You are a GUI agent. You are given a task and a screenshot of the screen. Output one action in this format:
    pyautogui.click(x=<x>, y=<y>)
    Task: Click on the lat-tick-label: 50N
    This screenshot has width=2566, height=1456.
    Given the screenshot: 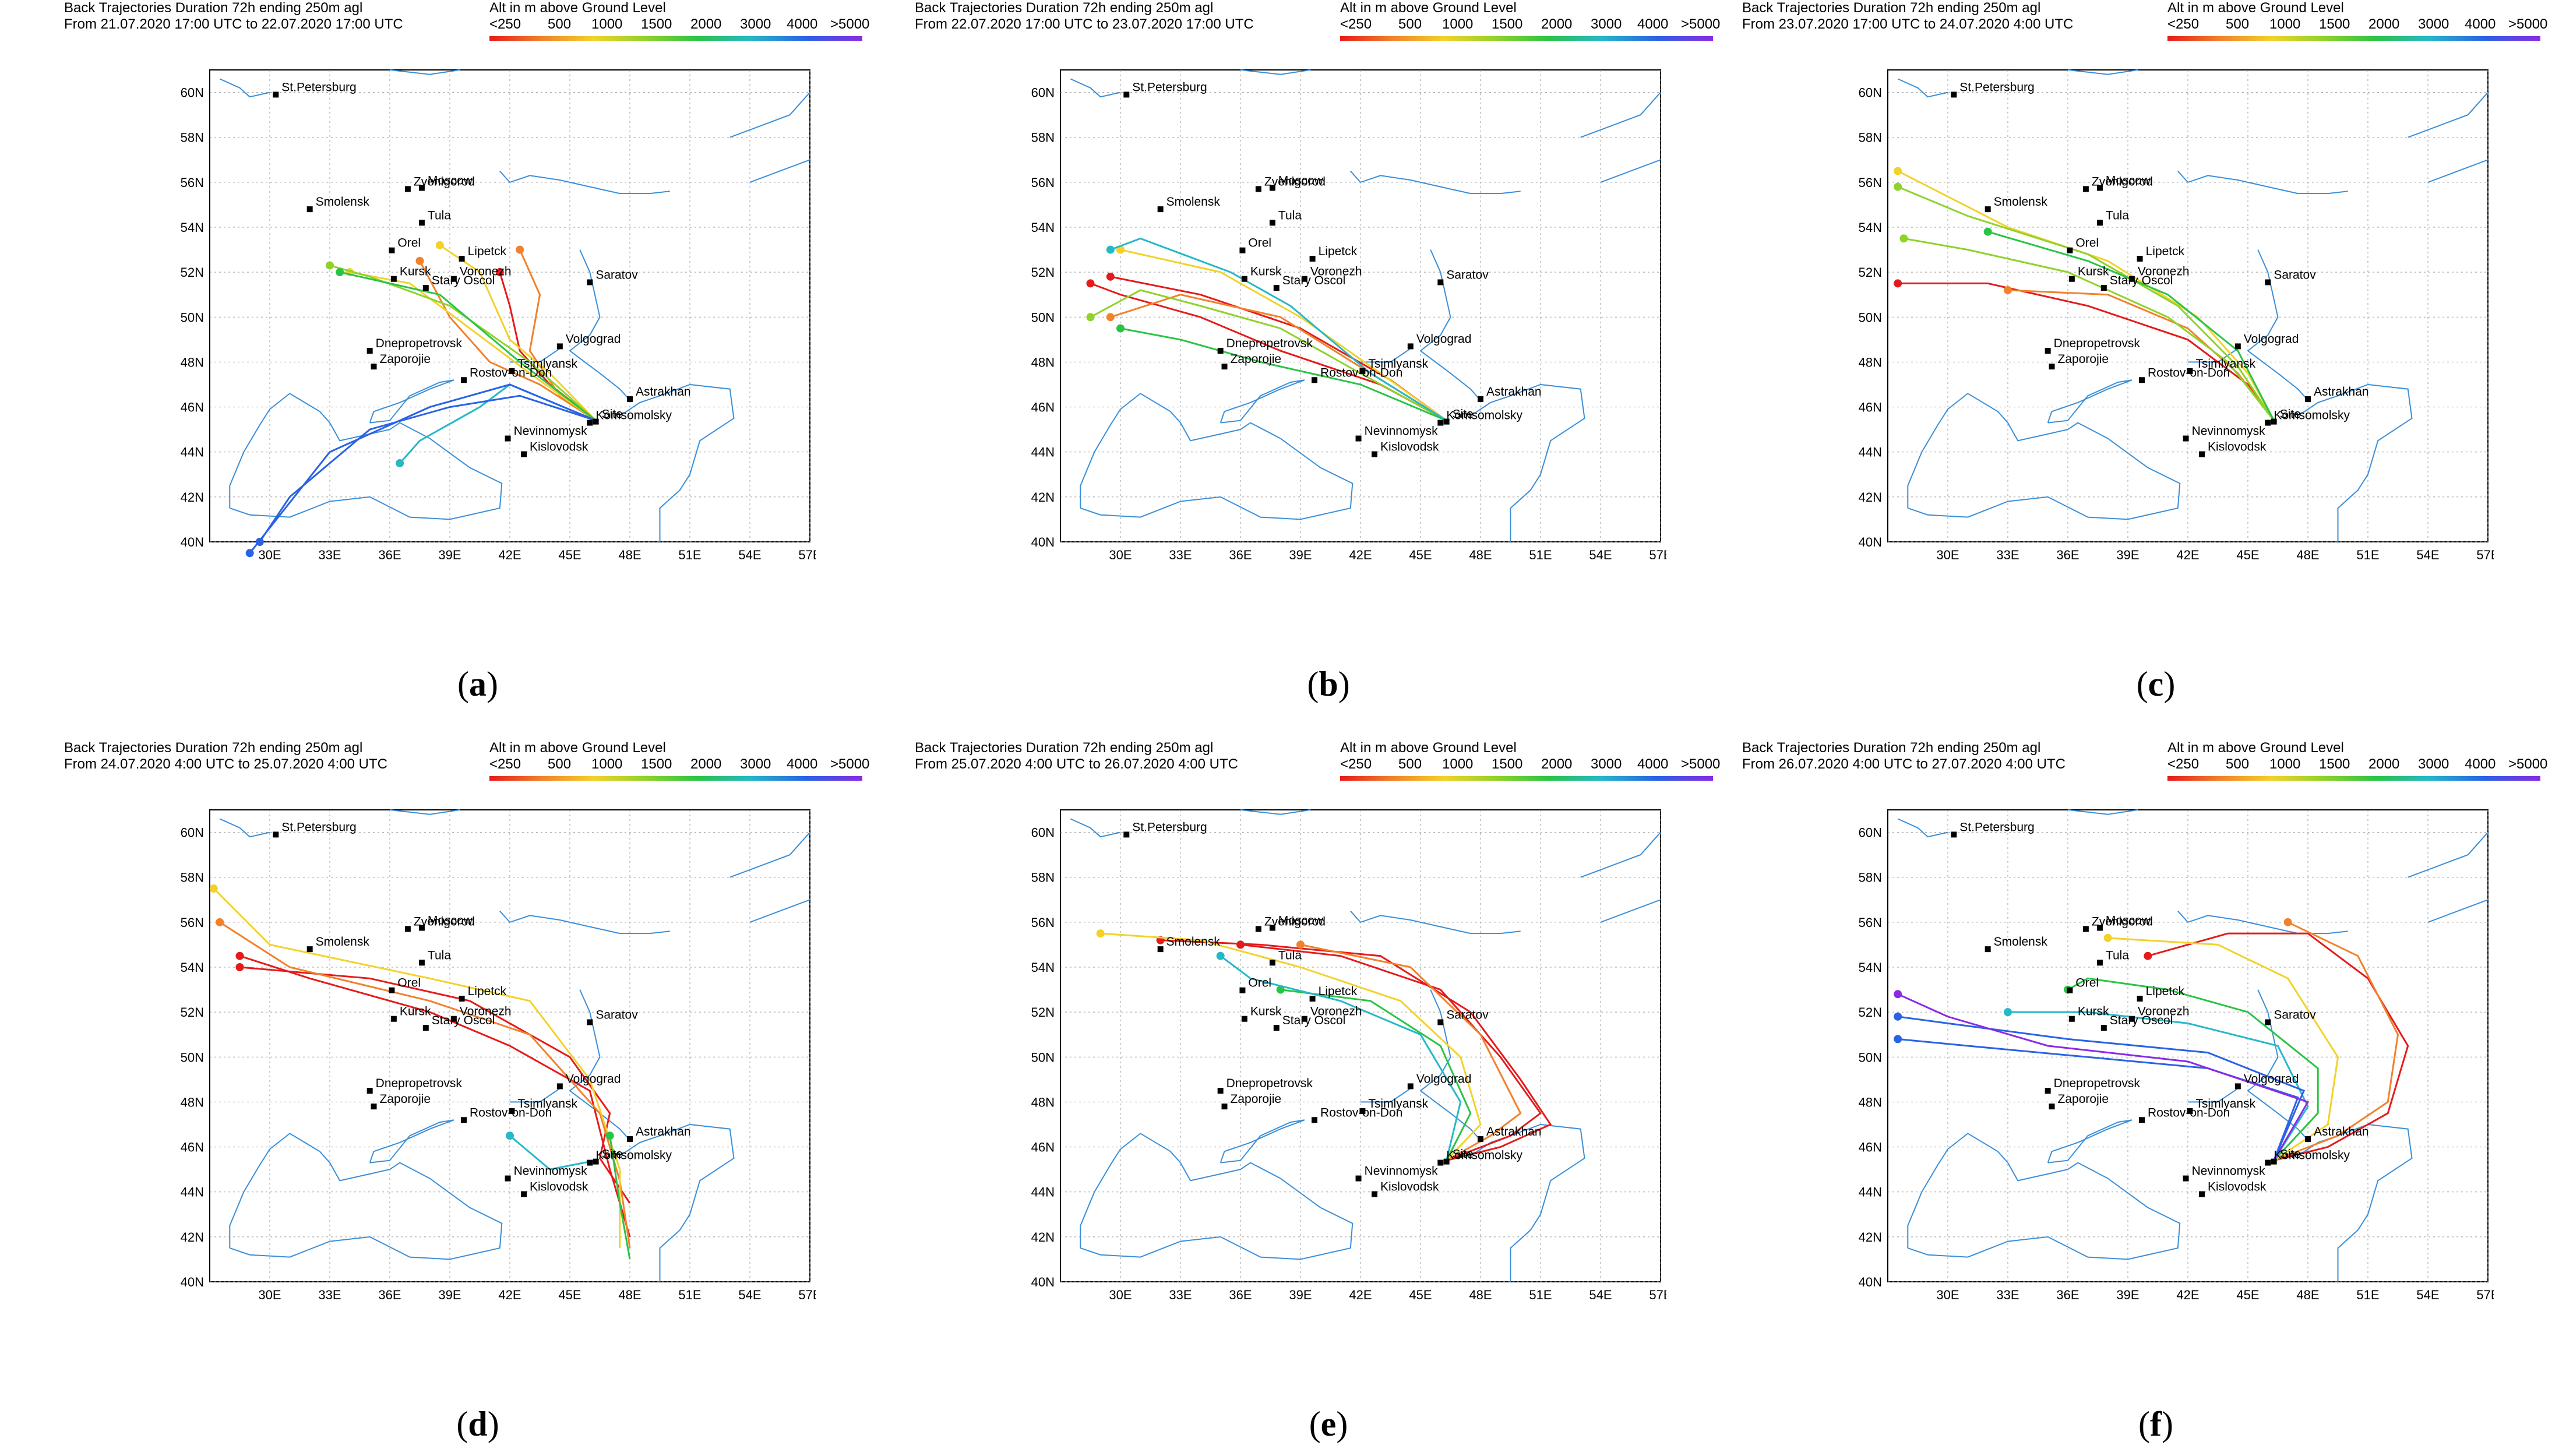 What is the action you would take?
    pyautogui.click(x=192, y=317)
    